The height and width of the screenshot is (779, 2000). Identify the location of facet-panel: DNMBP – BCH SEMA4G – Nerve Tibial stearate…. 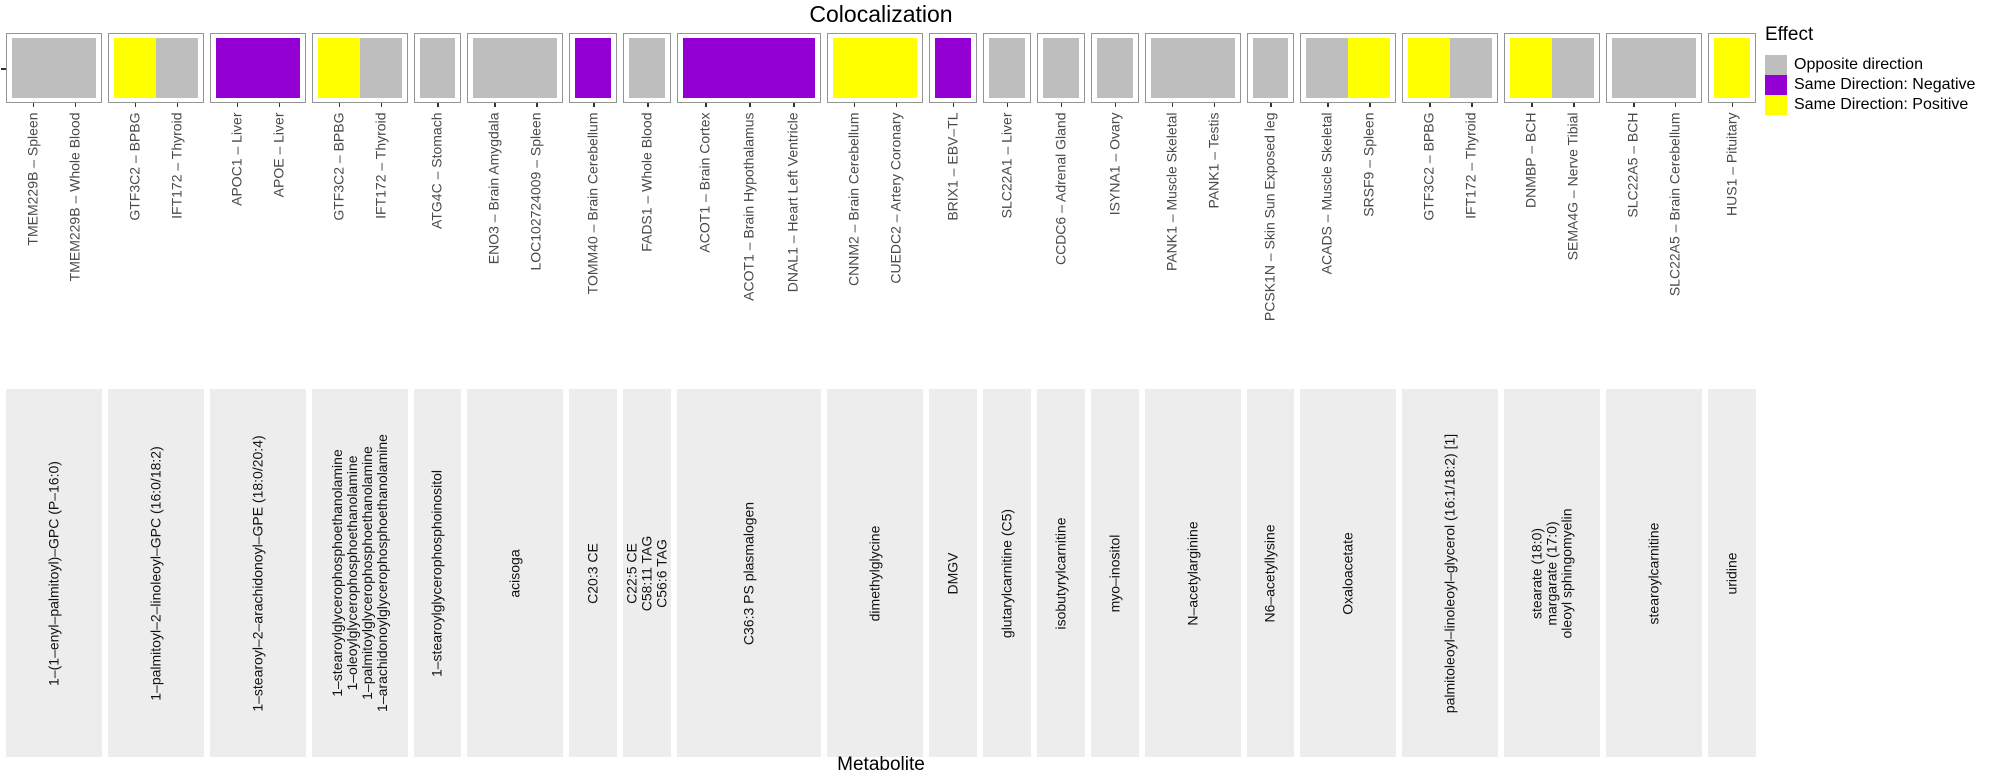
(1552, 395).